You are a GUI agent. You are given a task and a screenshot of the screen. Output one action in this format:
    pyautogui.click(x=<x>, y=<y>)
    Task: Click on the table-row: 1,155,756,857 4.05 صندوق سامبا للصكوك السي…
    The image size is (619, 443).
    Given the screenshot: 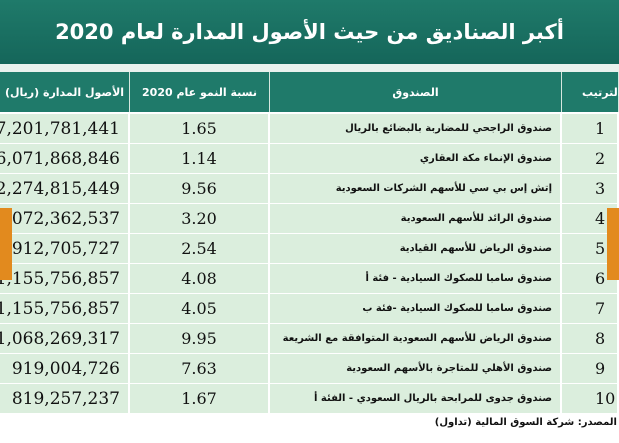 What is the action you would take?
    pyautogui.click(x=309, y=309)
    